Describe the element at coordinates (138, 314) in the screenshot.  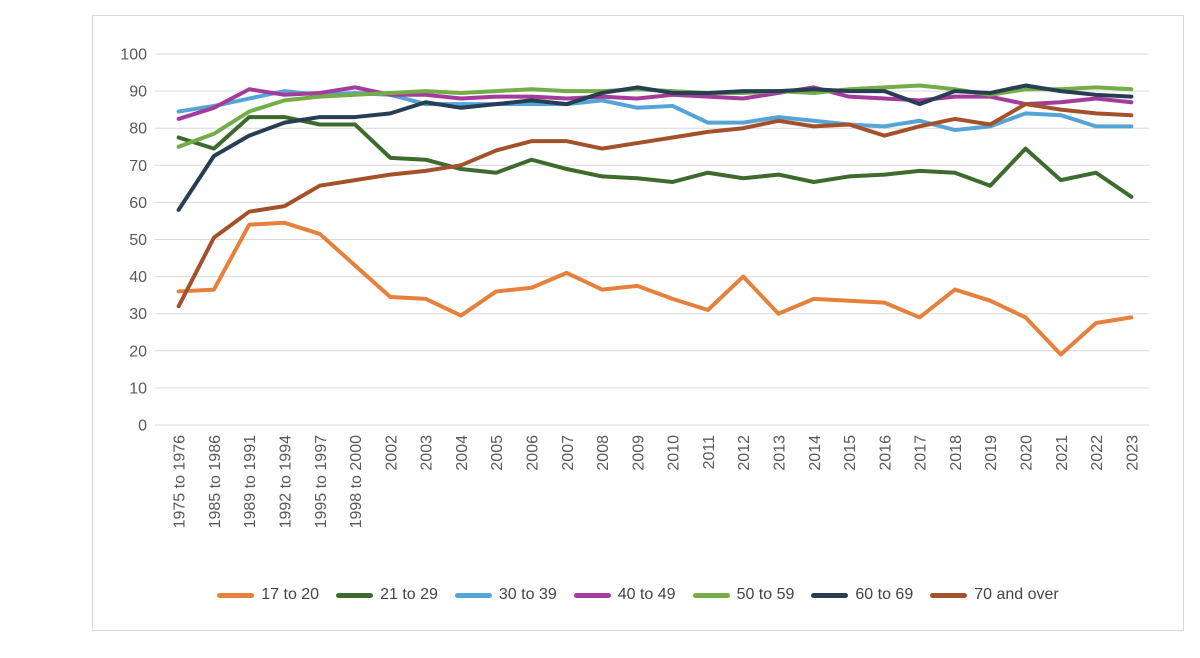
I see `y-tick-label: 30` at that location.